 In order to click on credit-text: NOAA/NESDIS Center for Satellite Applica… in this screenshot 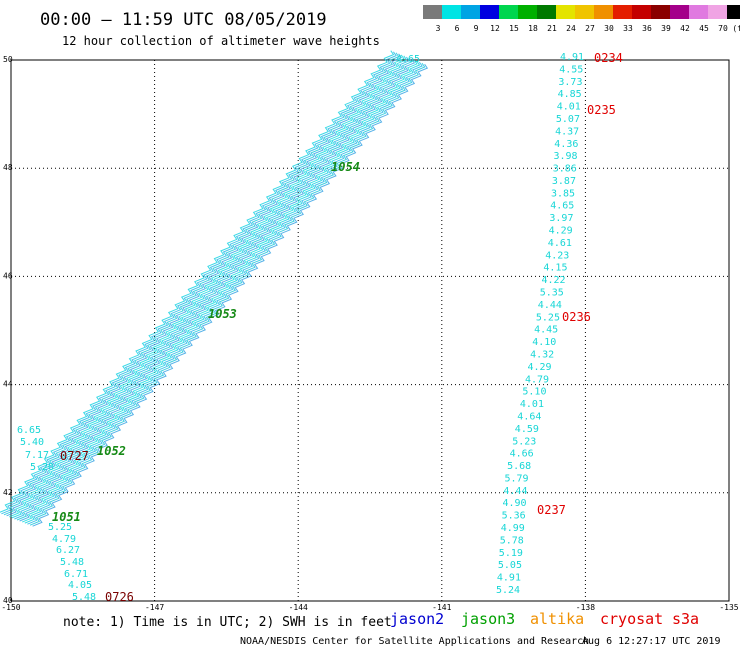, I will do `click(414, 641)`.